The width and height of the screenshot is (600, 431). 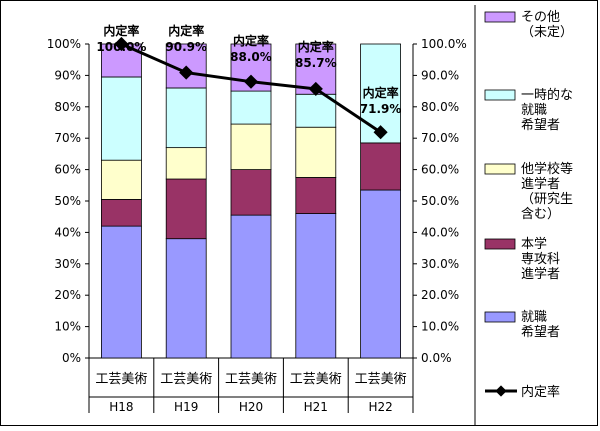 What do you see at coordinates (186, 407) in the screenshot?
I see `x-group-label: H19` at bounding box center [186, 407].